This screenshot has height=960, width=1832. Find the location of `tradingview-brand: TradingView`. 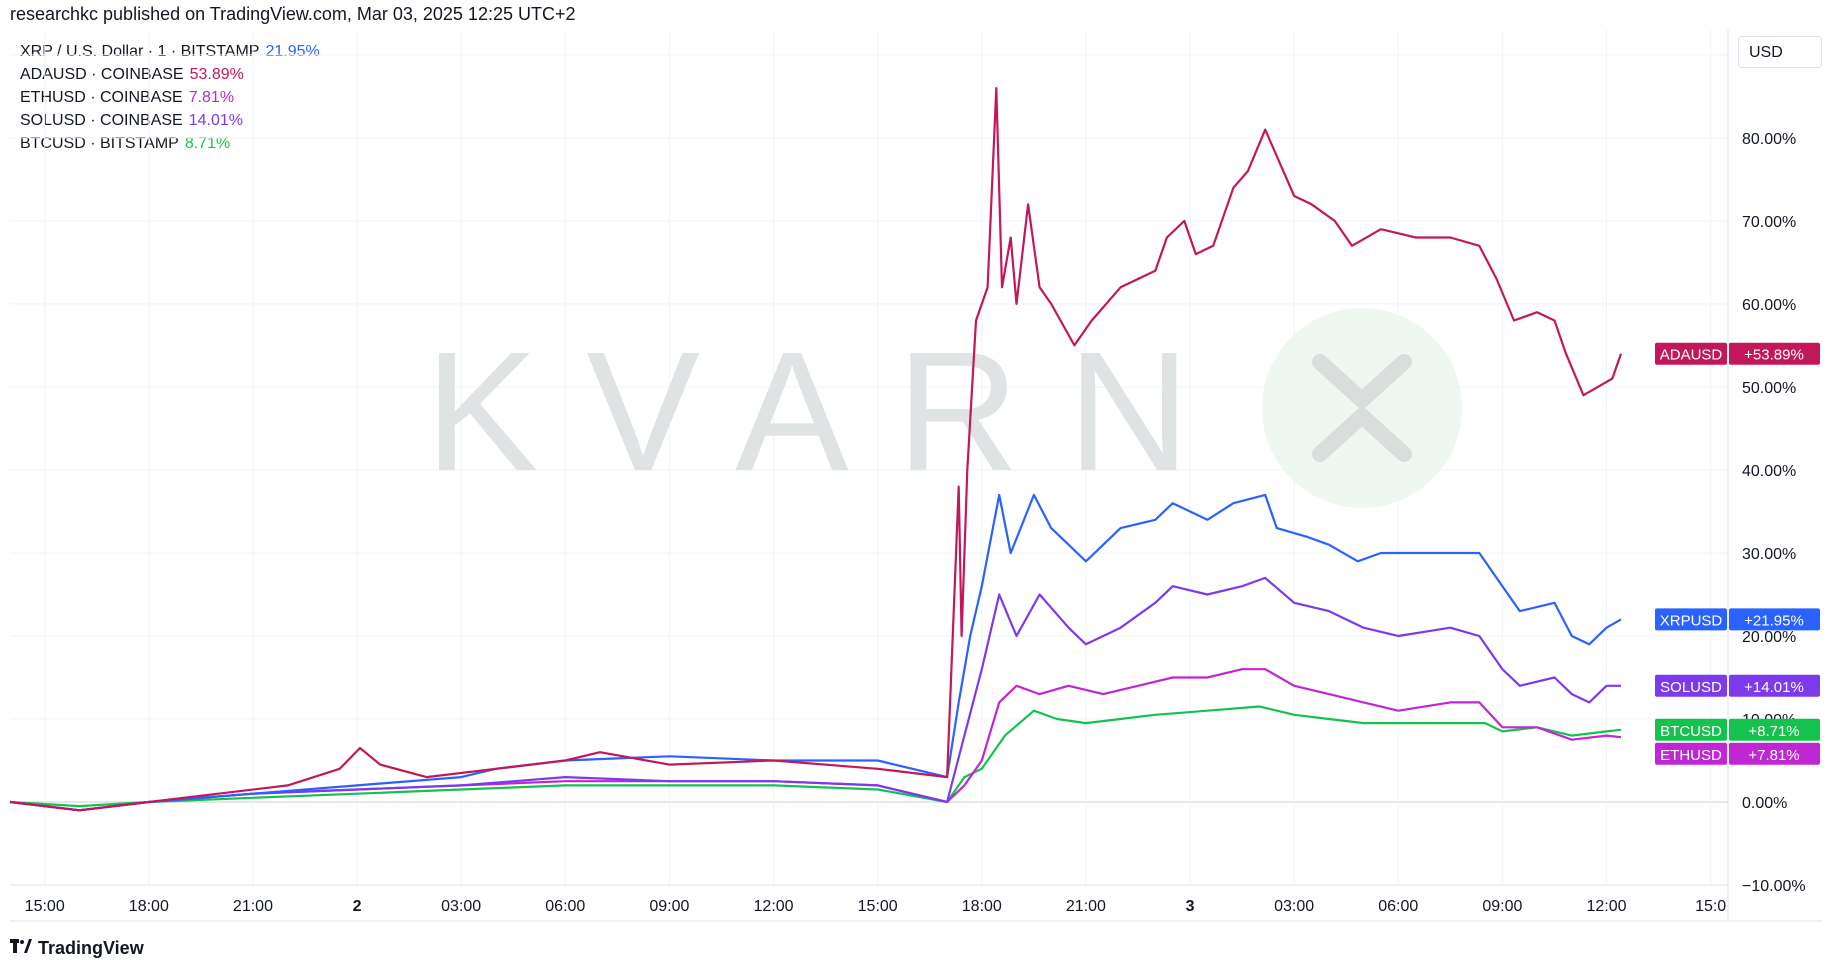

tradingview-brand: TradingView is located at coordinates (91, 948).